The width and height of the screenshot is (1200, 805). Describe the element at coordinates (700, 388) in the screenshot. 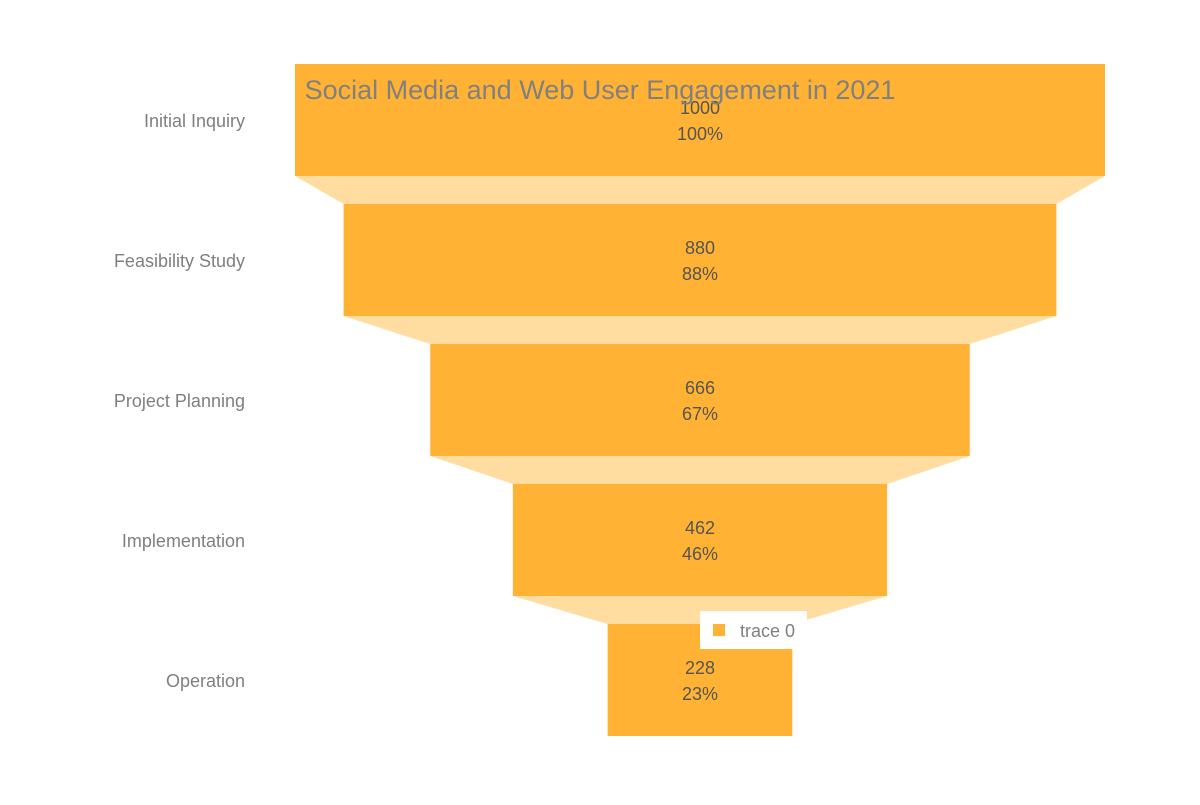

I see `value-label-project-planning: 666` at that location.